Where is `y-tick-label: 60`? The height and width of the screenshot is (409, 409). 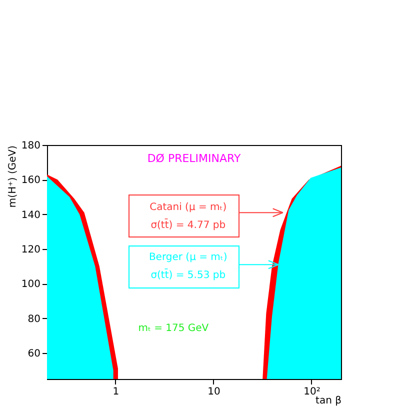
y-tick-label: 60 is located at coordinates (34, 354).